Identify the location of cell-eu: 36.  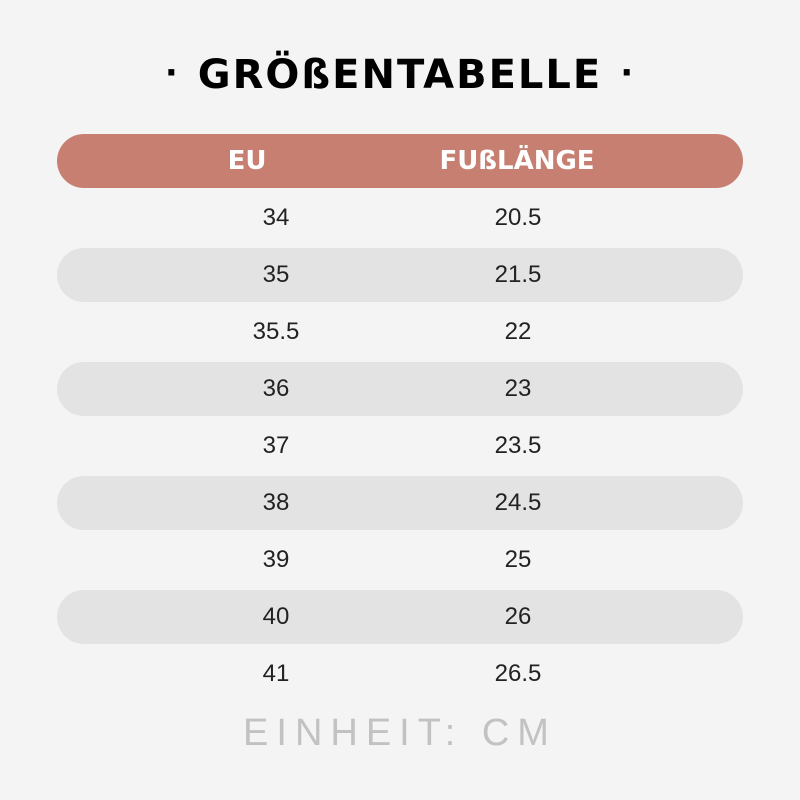
(276, 388).